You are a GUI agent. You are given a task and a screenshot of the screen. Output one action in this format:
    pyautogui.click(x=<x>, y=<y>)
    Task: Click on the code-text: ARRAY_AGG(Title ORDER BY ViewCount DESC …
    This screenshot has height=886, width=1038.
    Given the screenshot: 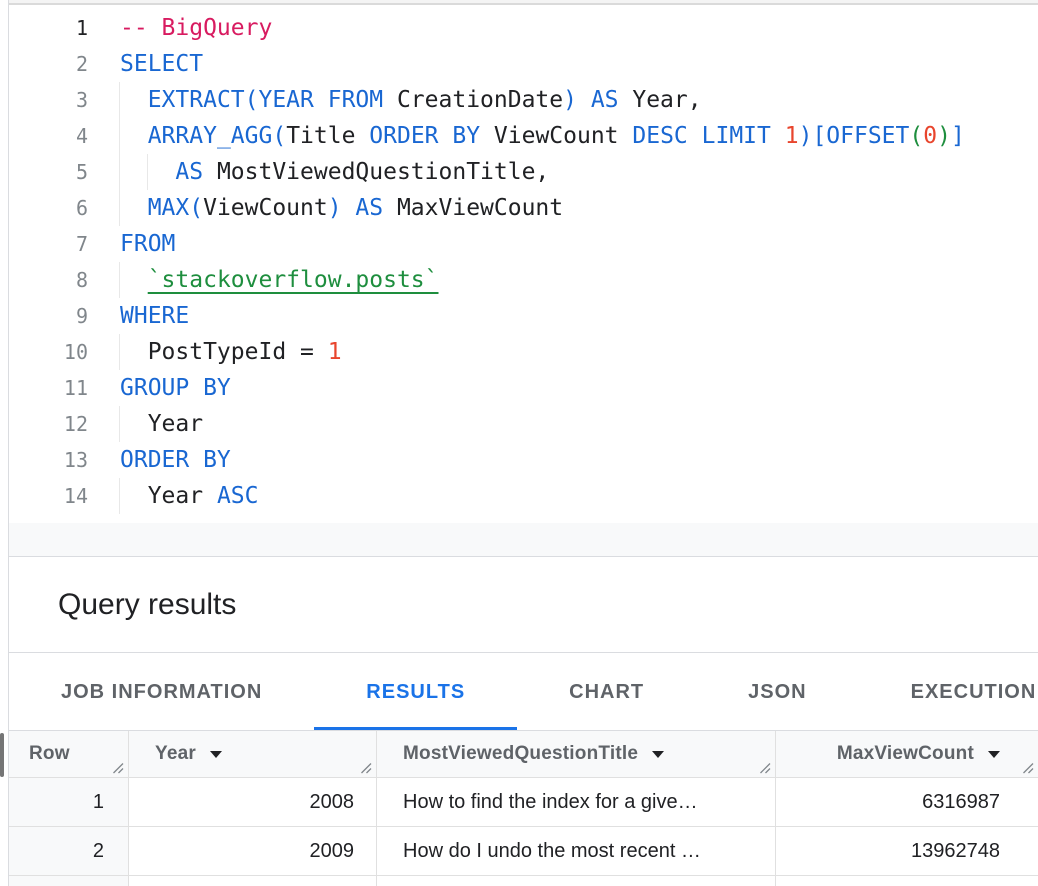 What is the action you would take?
    pyautogui.click(x=556, y=136)
    